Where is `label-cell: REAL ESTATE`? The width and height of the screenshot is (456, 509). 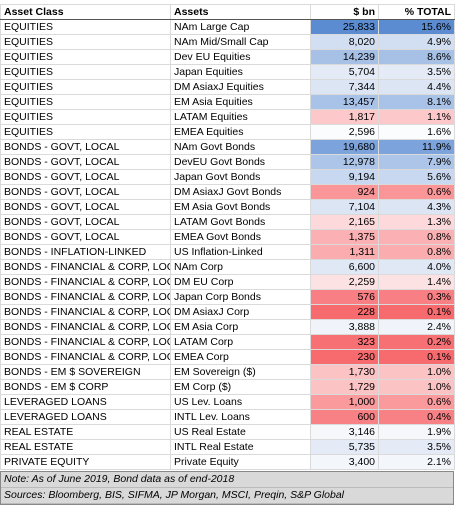
label-cell: REAL ESTATE is located at coordinates (85, 447).